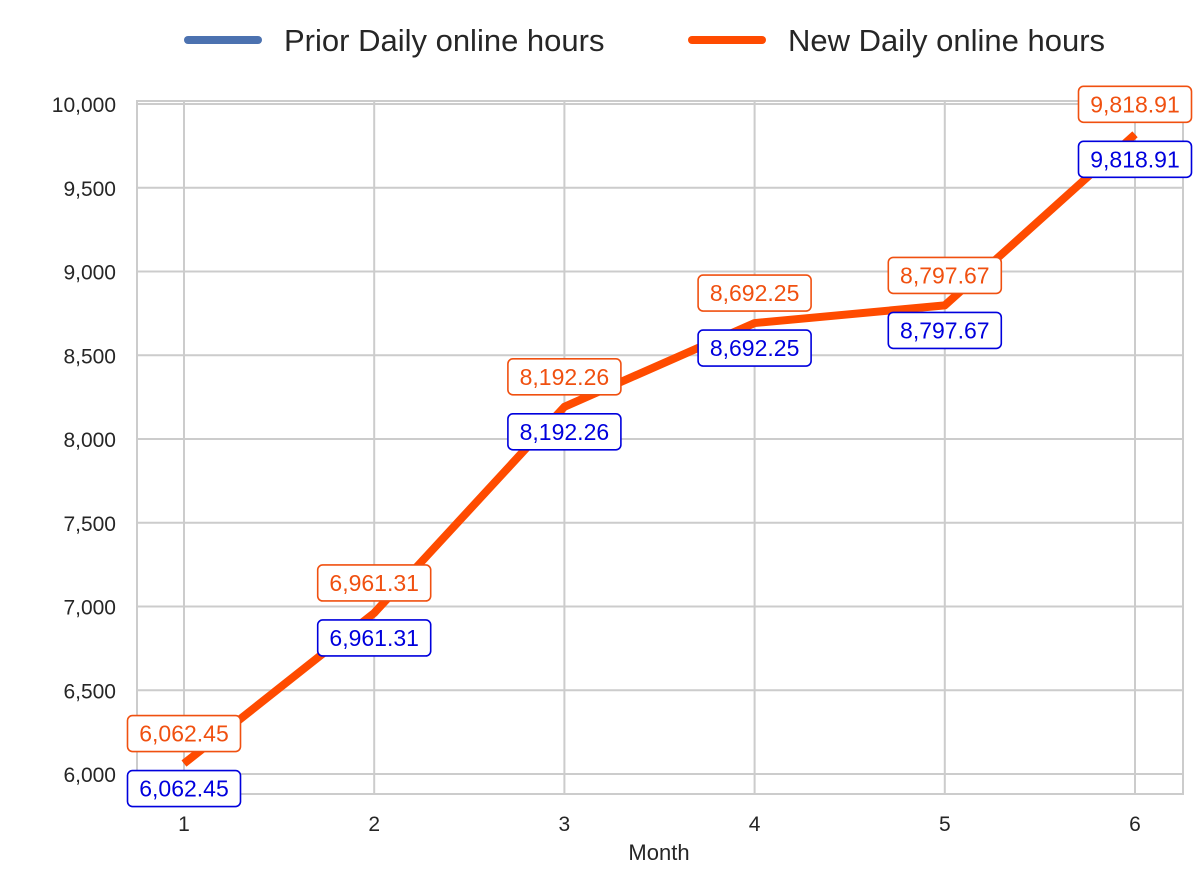  What do you see at coordinates (755, 824) in the screenshot?
I see `x-tick-label: 4` at bounding box center [755, 824].